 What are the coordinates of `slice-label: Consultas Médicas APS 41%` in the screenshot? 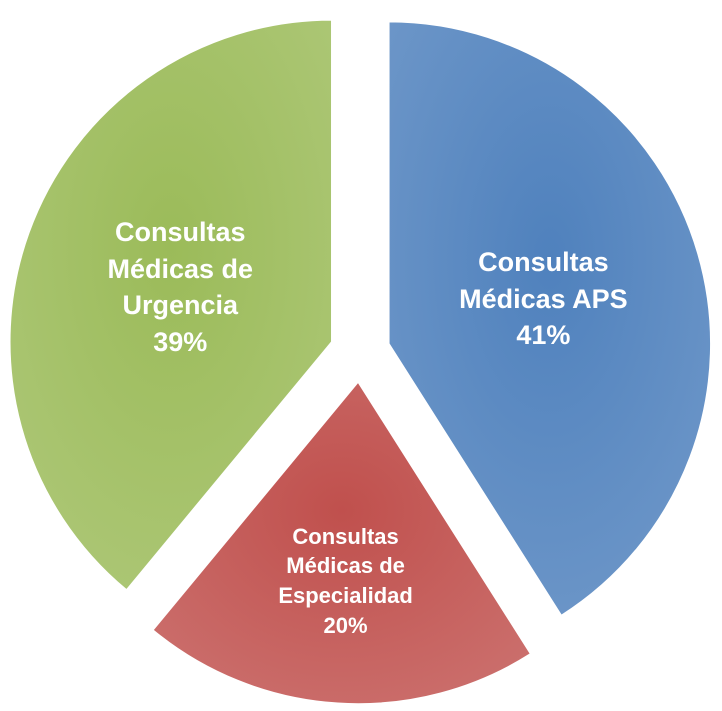 It's located at (543, 298).